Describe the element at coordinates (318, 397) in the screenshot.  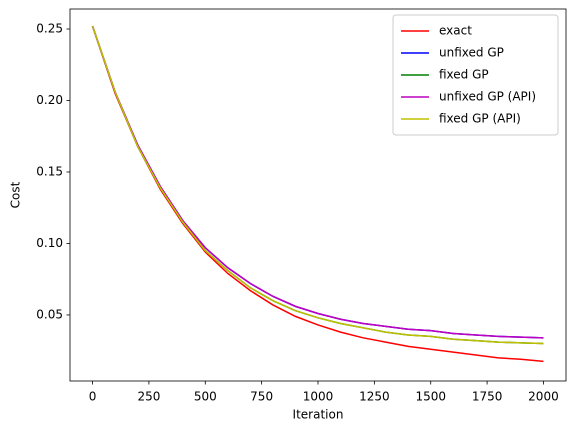
I see `x-tick-label: 1000` at that location.